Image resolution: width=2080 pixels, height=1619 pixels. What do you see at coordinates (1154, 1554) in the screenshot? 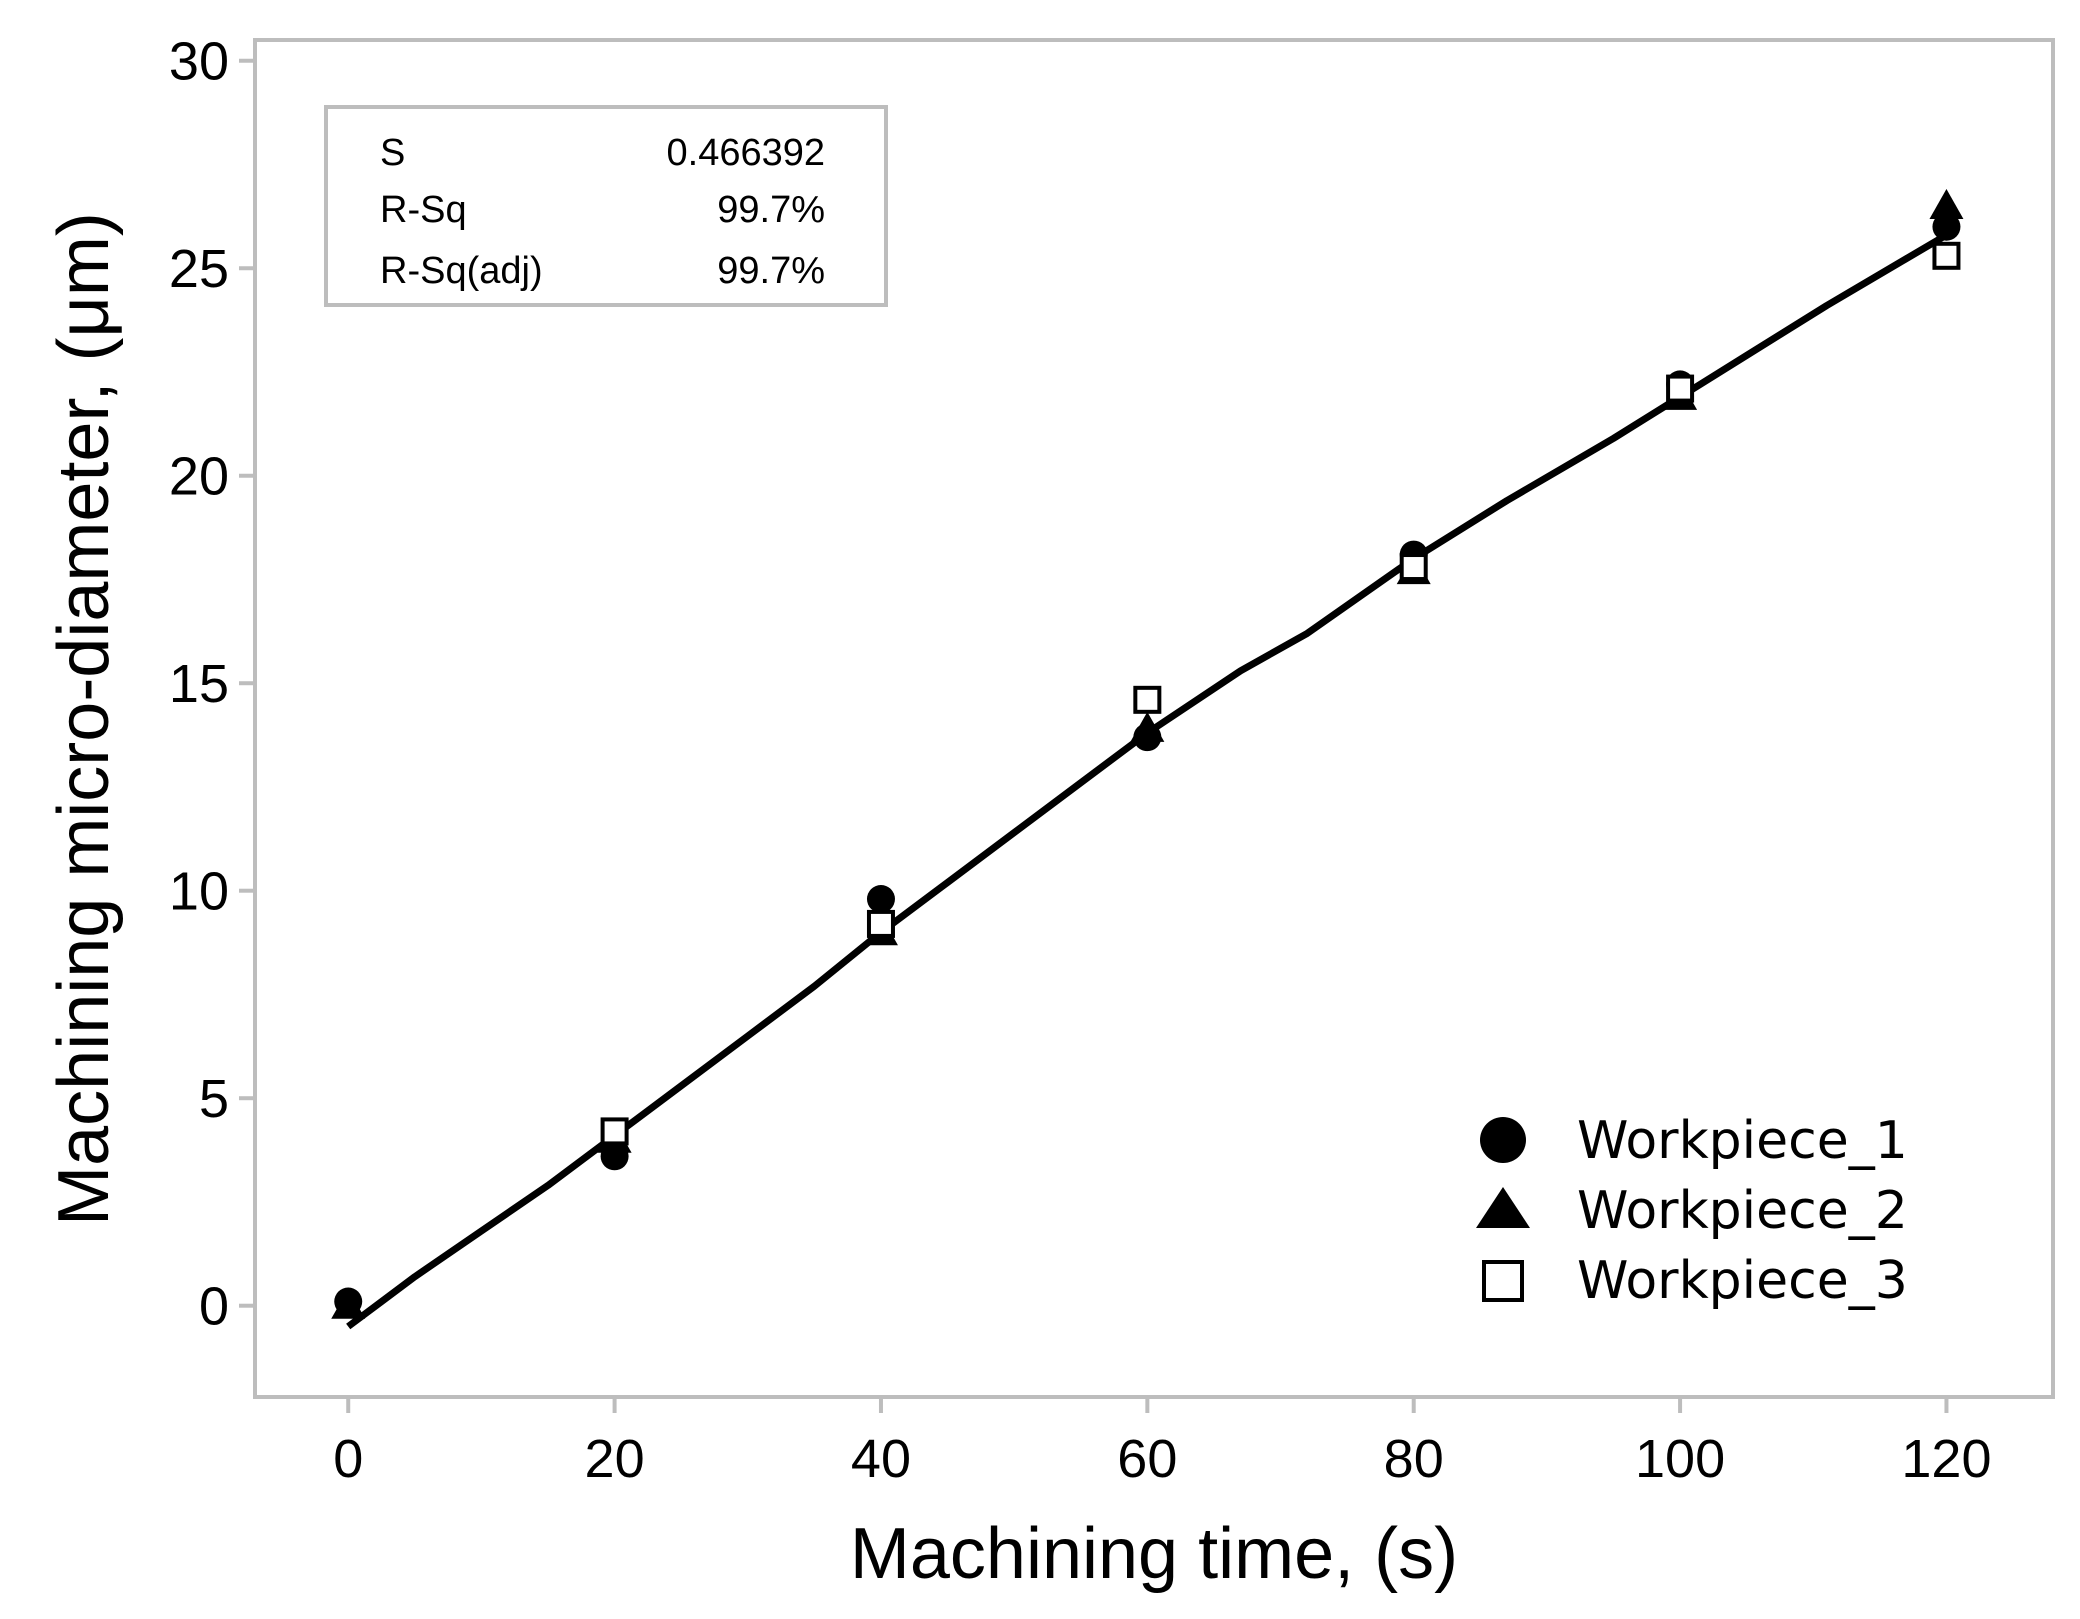
I see `x-axis-title: Machining time, (s)` at bounding box center [1154, 1554].